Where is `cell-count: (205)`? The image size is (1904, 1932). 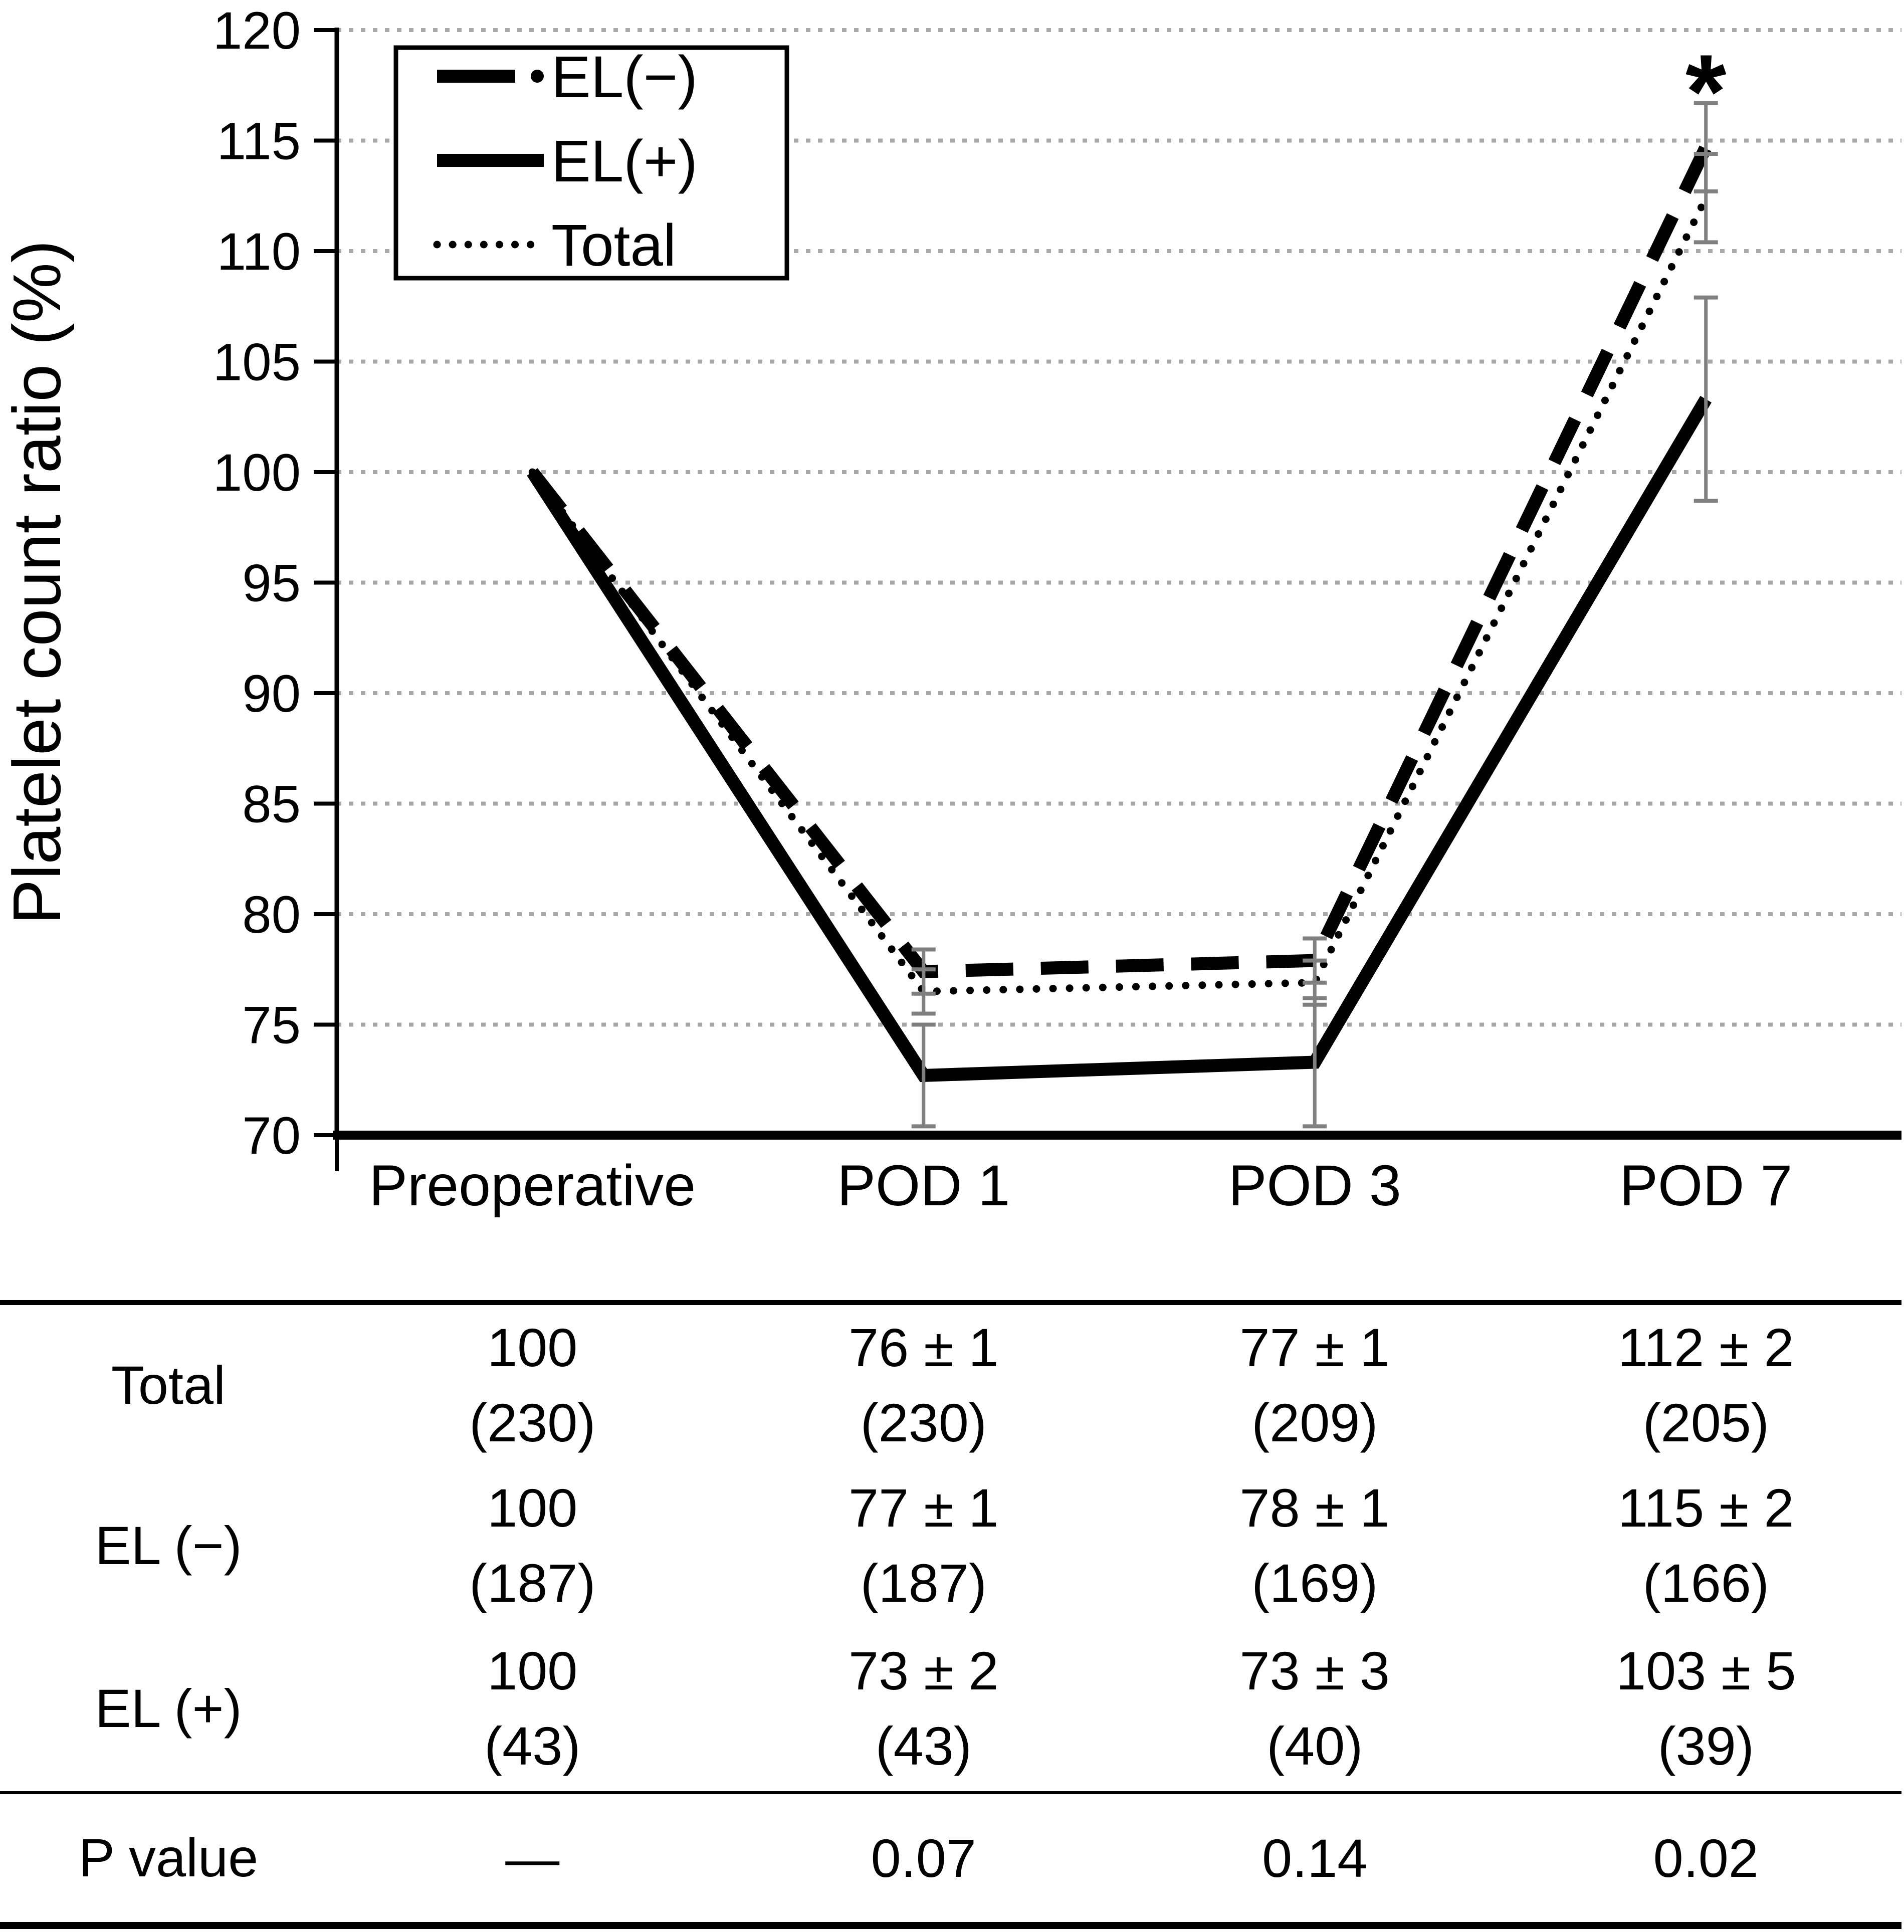 cell-count: (205) is located at coordinates (1705, 1422).